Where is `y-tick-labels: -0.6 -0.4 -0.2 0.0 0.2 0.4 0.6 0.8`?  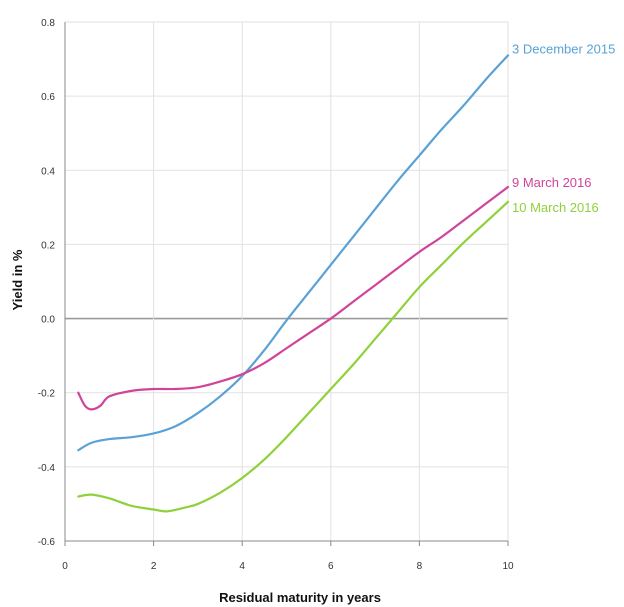
y-tick-labels: -0.6 -0.4 -0.2 0.0 0.2 0.4 0.6 0.8 is located at coordinates (47, 283).